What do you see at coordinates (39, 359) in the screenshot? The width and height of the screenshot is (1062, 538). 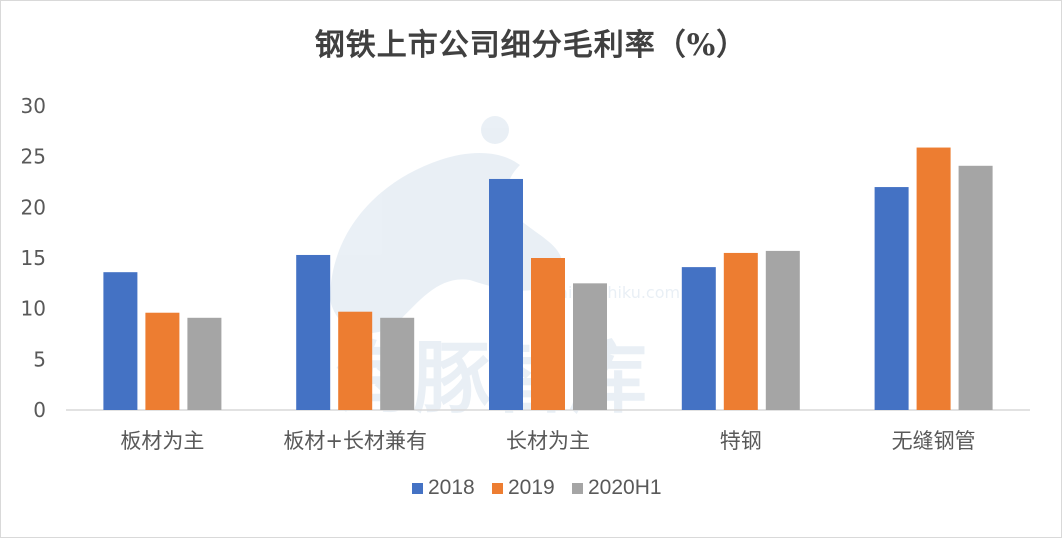 I see `y-tick-label: 5` at bounding box center [39, 359].